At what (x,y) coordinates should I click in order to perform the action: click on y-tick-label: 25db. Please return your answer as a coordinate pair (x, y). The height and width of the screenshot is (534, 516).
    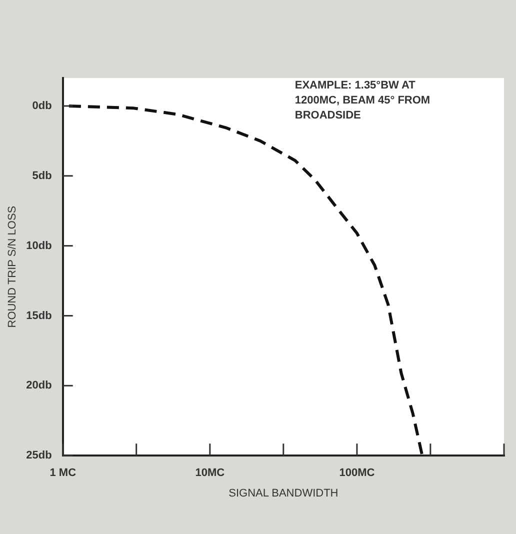
    Looking at the image, I should click on (39, 456).